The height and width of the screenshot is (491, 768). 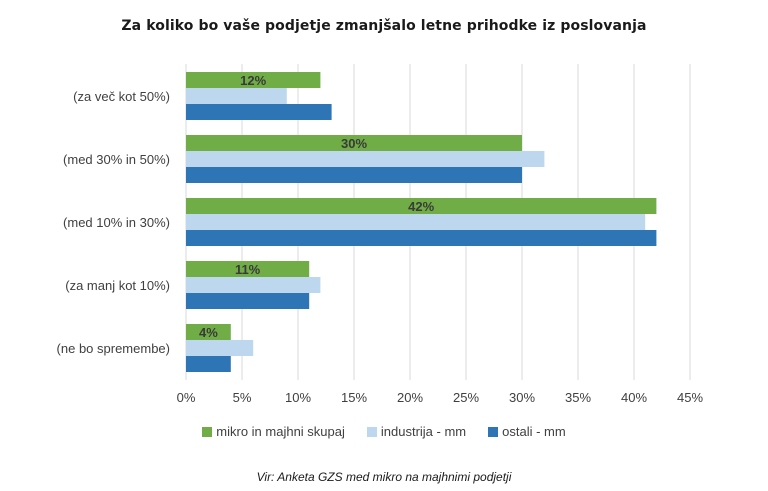 I want to click on legend-item-ostali: ostali - mm, so click(x=527, y=431).